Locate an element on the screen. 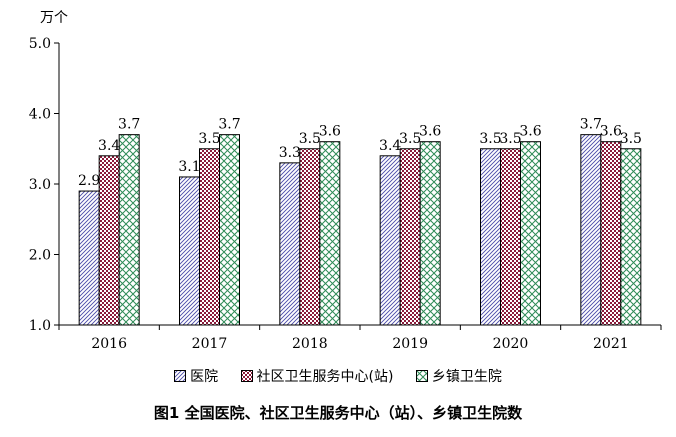  legend-item-township-hospital: 乡镇卫生院 is located at coordinates (458, 376).